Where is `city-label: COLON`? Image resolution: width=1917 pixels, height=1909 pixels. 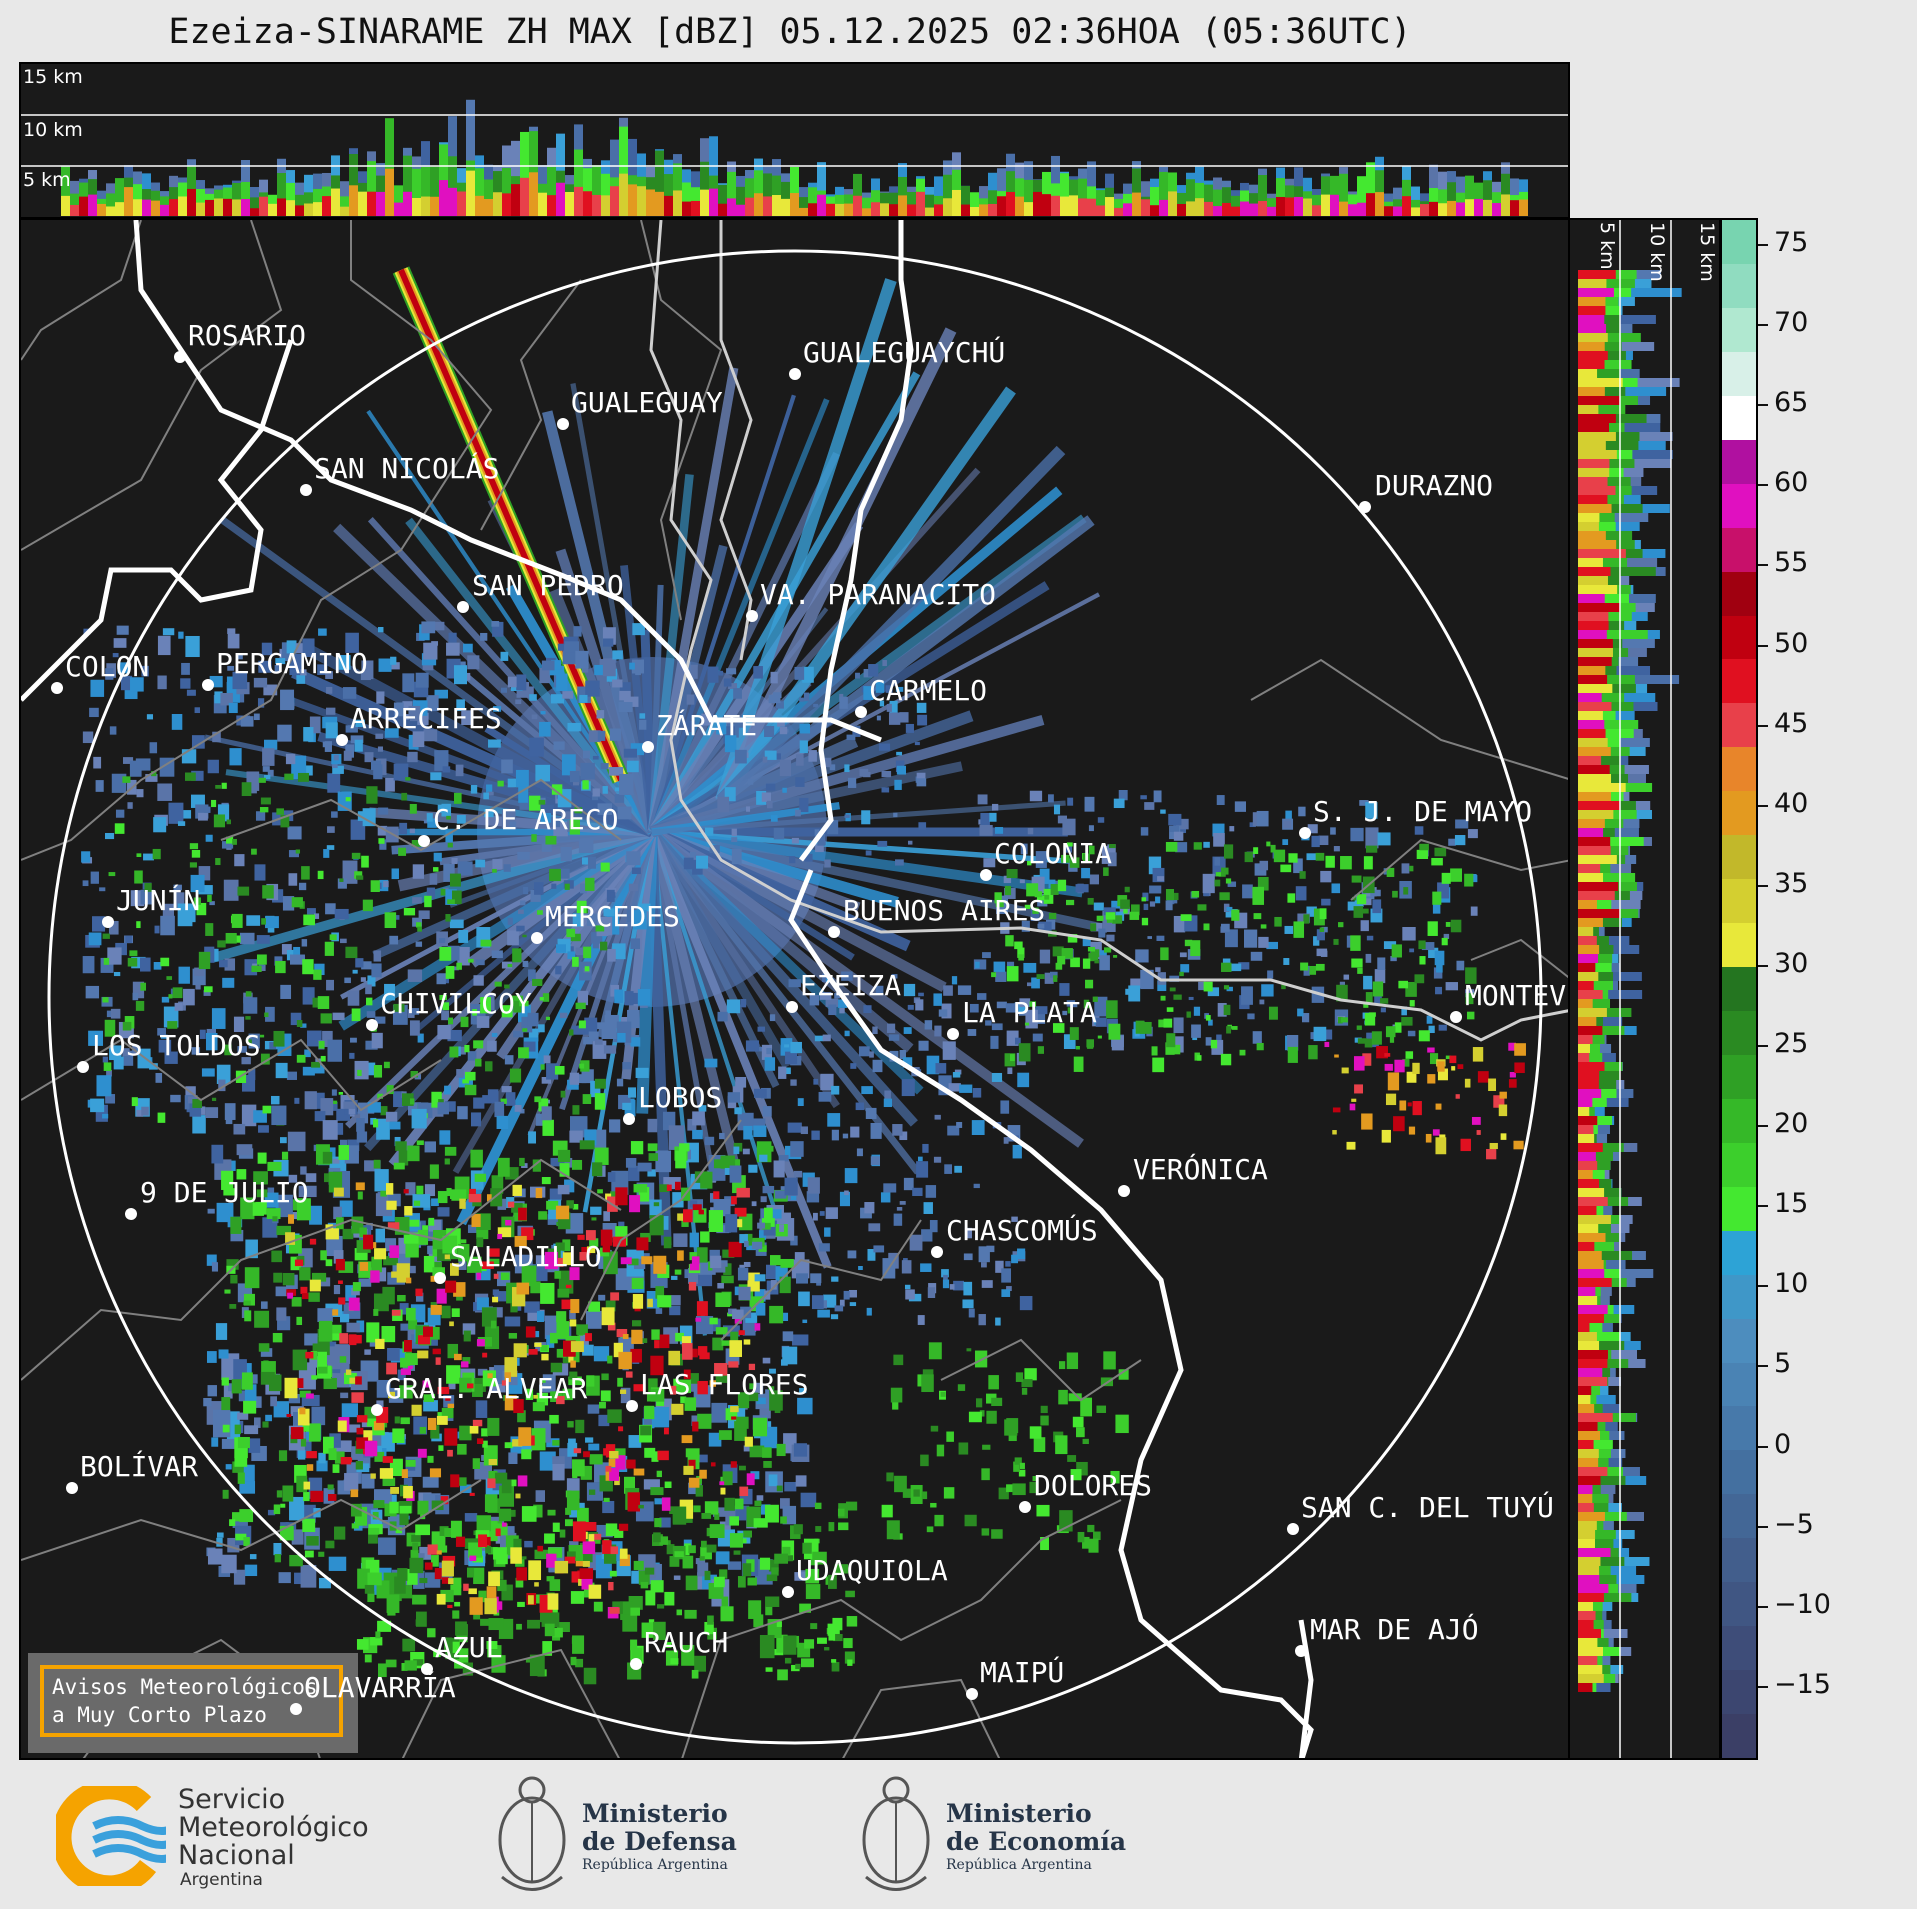
city-label: COLON is located at coordinates (107, 666).